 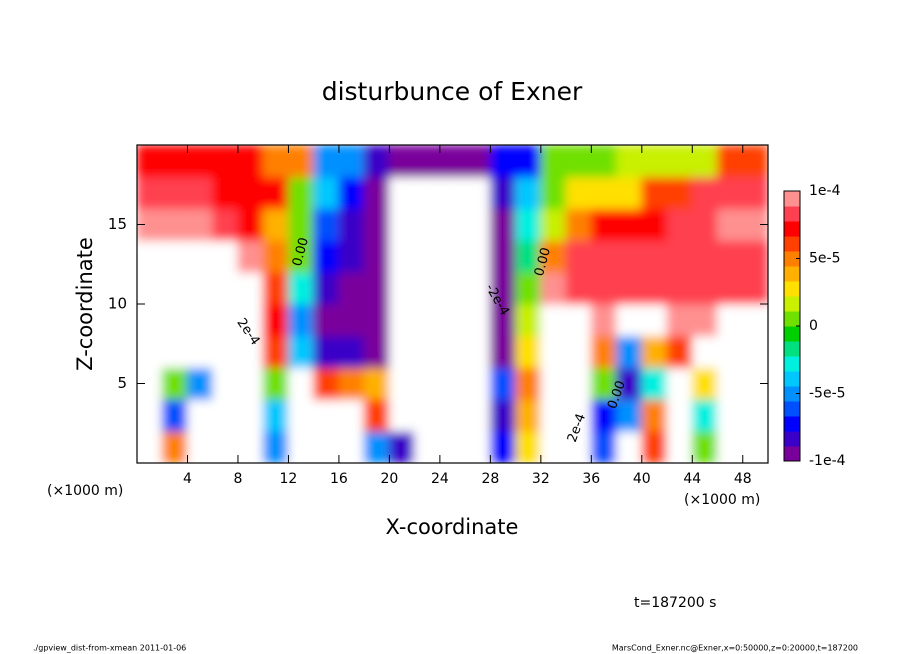 I want to click on footer-left: ./gpview_dist-from-xmean 2011-01-06, so click(x=109, y=648).